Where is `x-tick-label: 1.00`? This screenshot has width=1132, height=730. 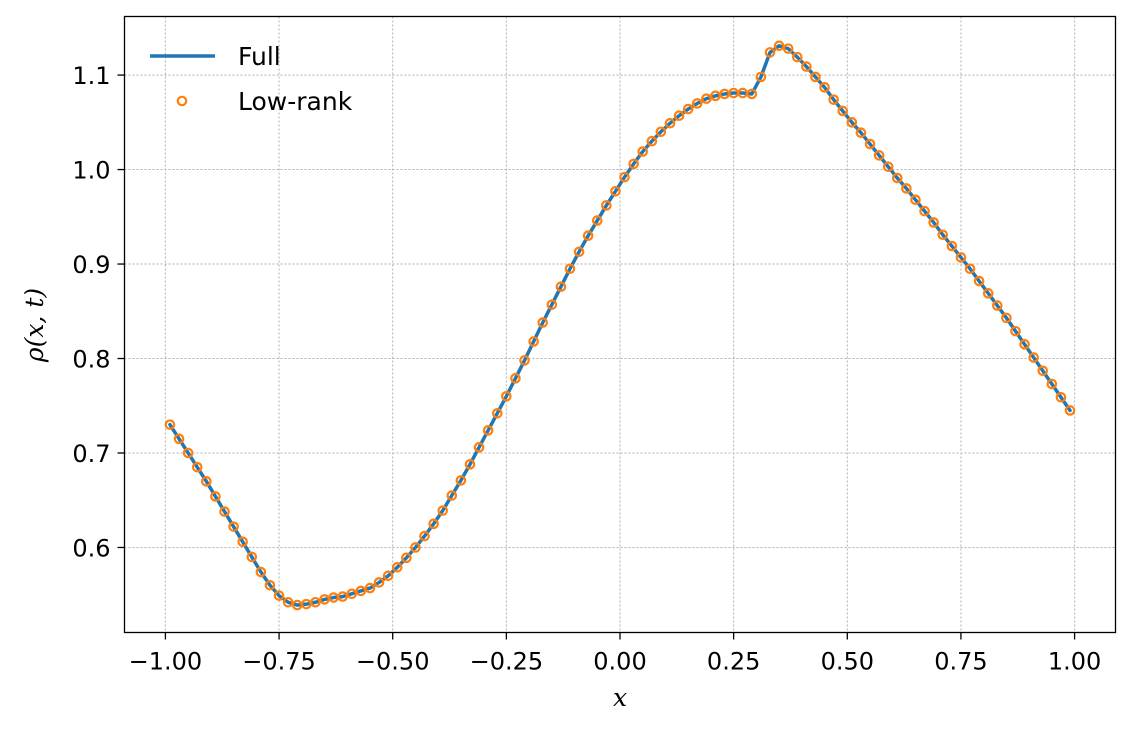
x-tick-label: 1.00 is located at coordinates (1074, 662).